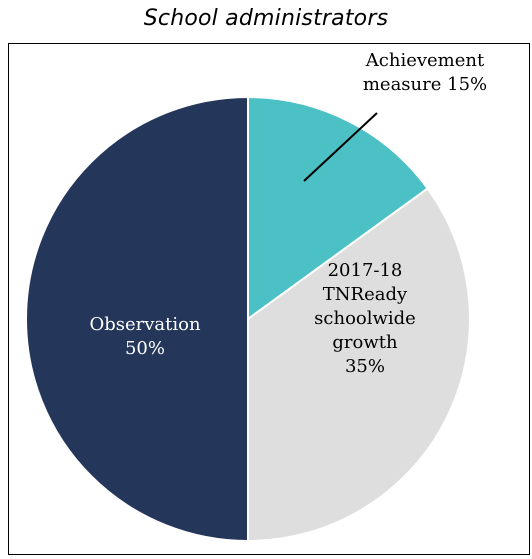 Image resolution: width=532 pixels, height=559 pixels. What do you see at coordinates (338, 208) in the screenshot?
I see `pie-slice-achievement-measure` at bounding box center [338, 208].